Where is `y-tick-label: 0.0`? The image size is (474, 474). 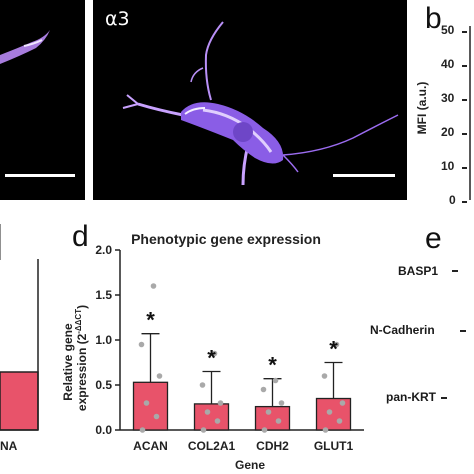 y-tick-label: 0.0 is located at coordinates (103, 430).